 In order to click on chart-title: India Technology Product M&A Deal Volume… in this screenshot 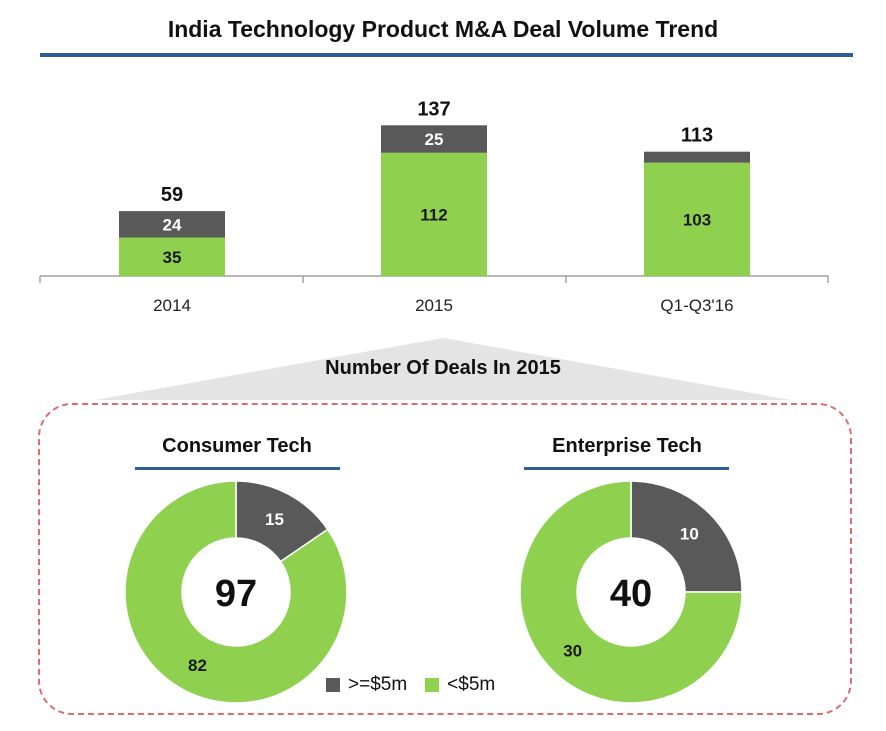, I will do `click(443, 29)`.